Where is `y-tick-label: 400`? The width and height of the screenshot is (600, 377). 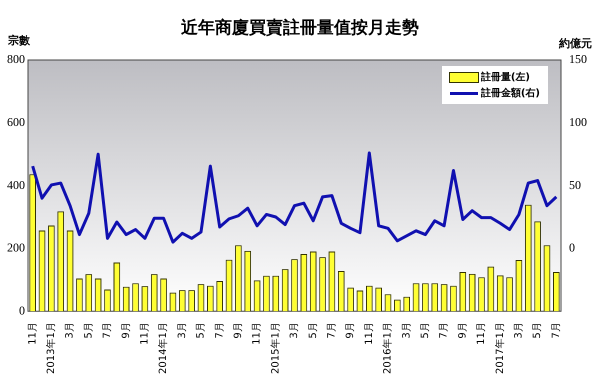
y-tick-label: 400 is located at coordinates (16, 185).